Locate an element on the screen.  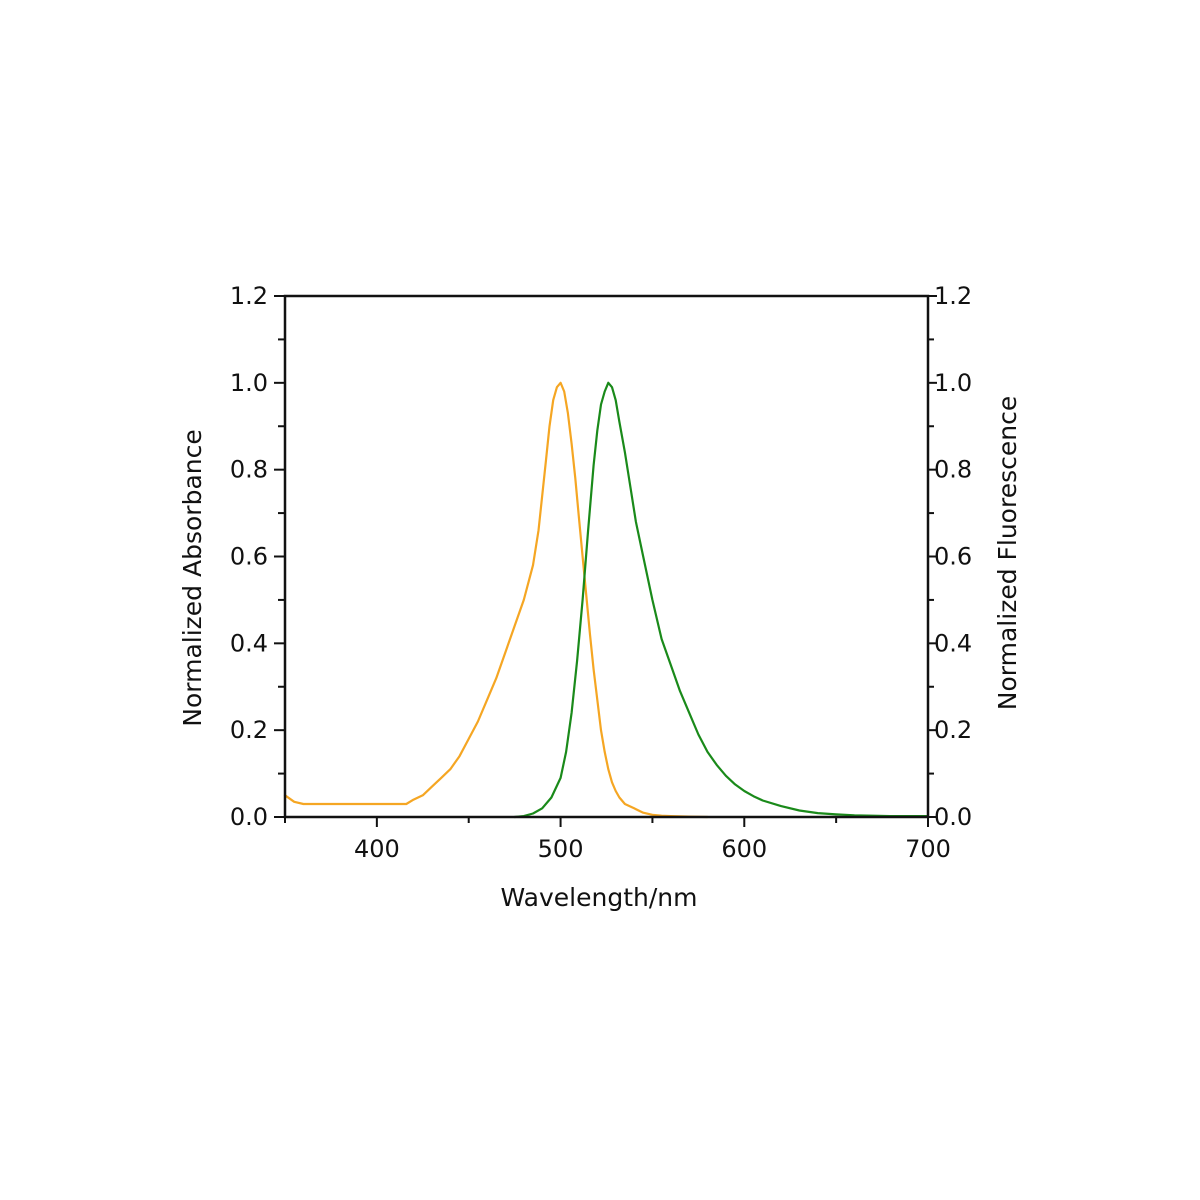
left-y-tick-label: 1.2 is located at coordinates (249, 296).